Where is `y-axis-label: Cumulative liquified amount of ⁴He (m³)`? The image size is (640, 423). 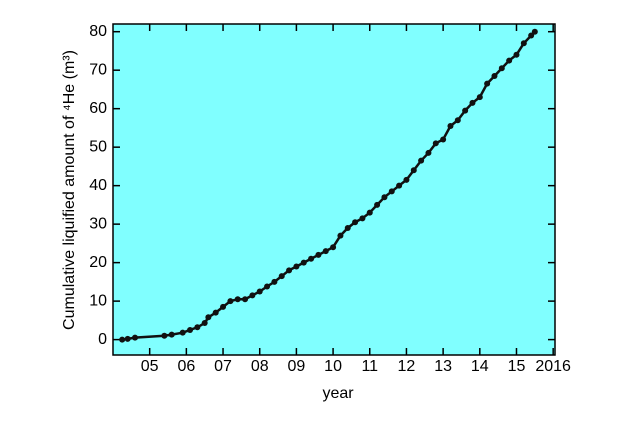
y-axis-label: Cumulative liquified amount of ⁴He (m³) is located at coordinates (69, 190).